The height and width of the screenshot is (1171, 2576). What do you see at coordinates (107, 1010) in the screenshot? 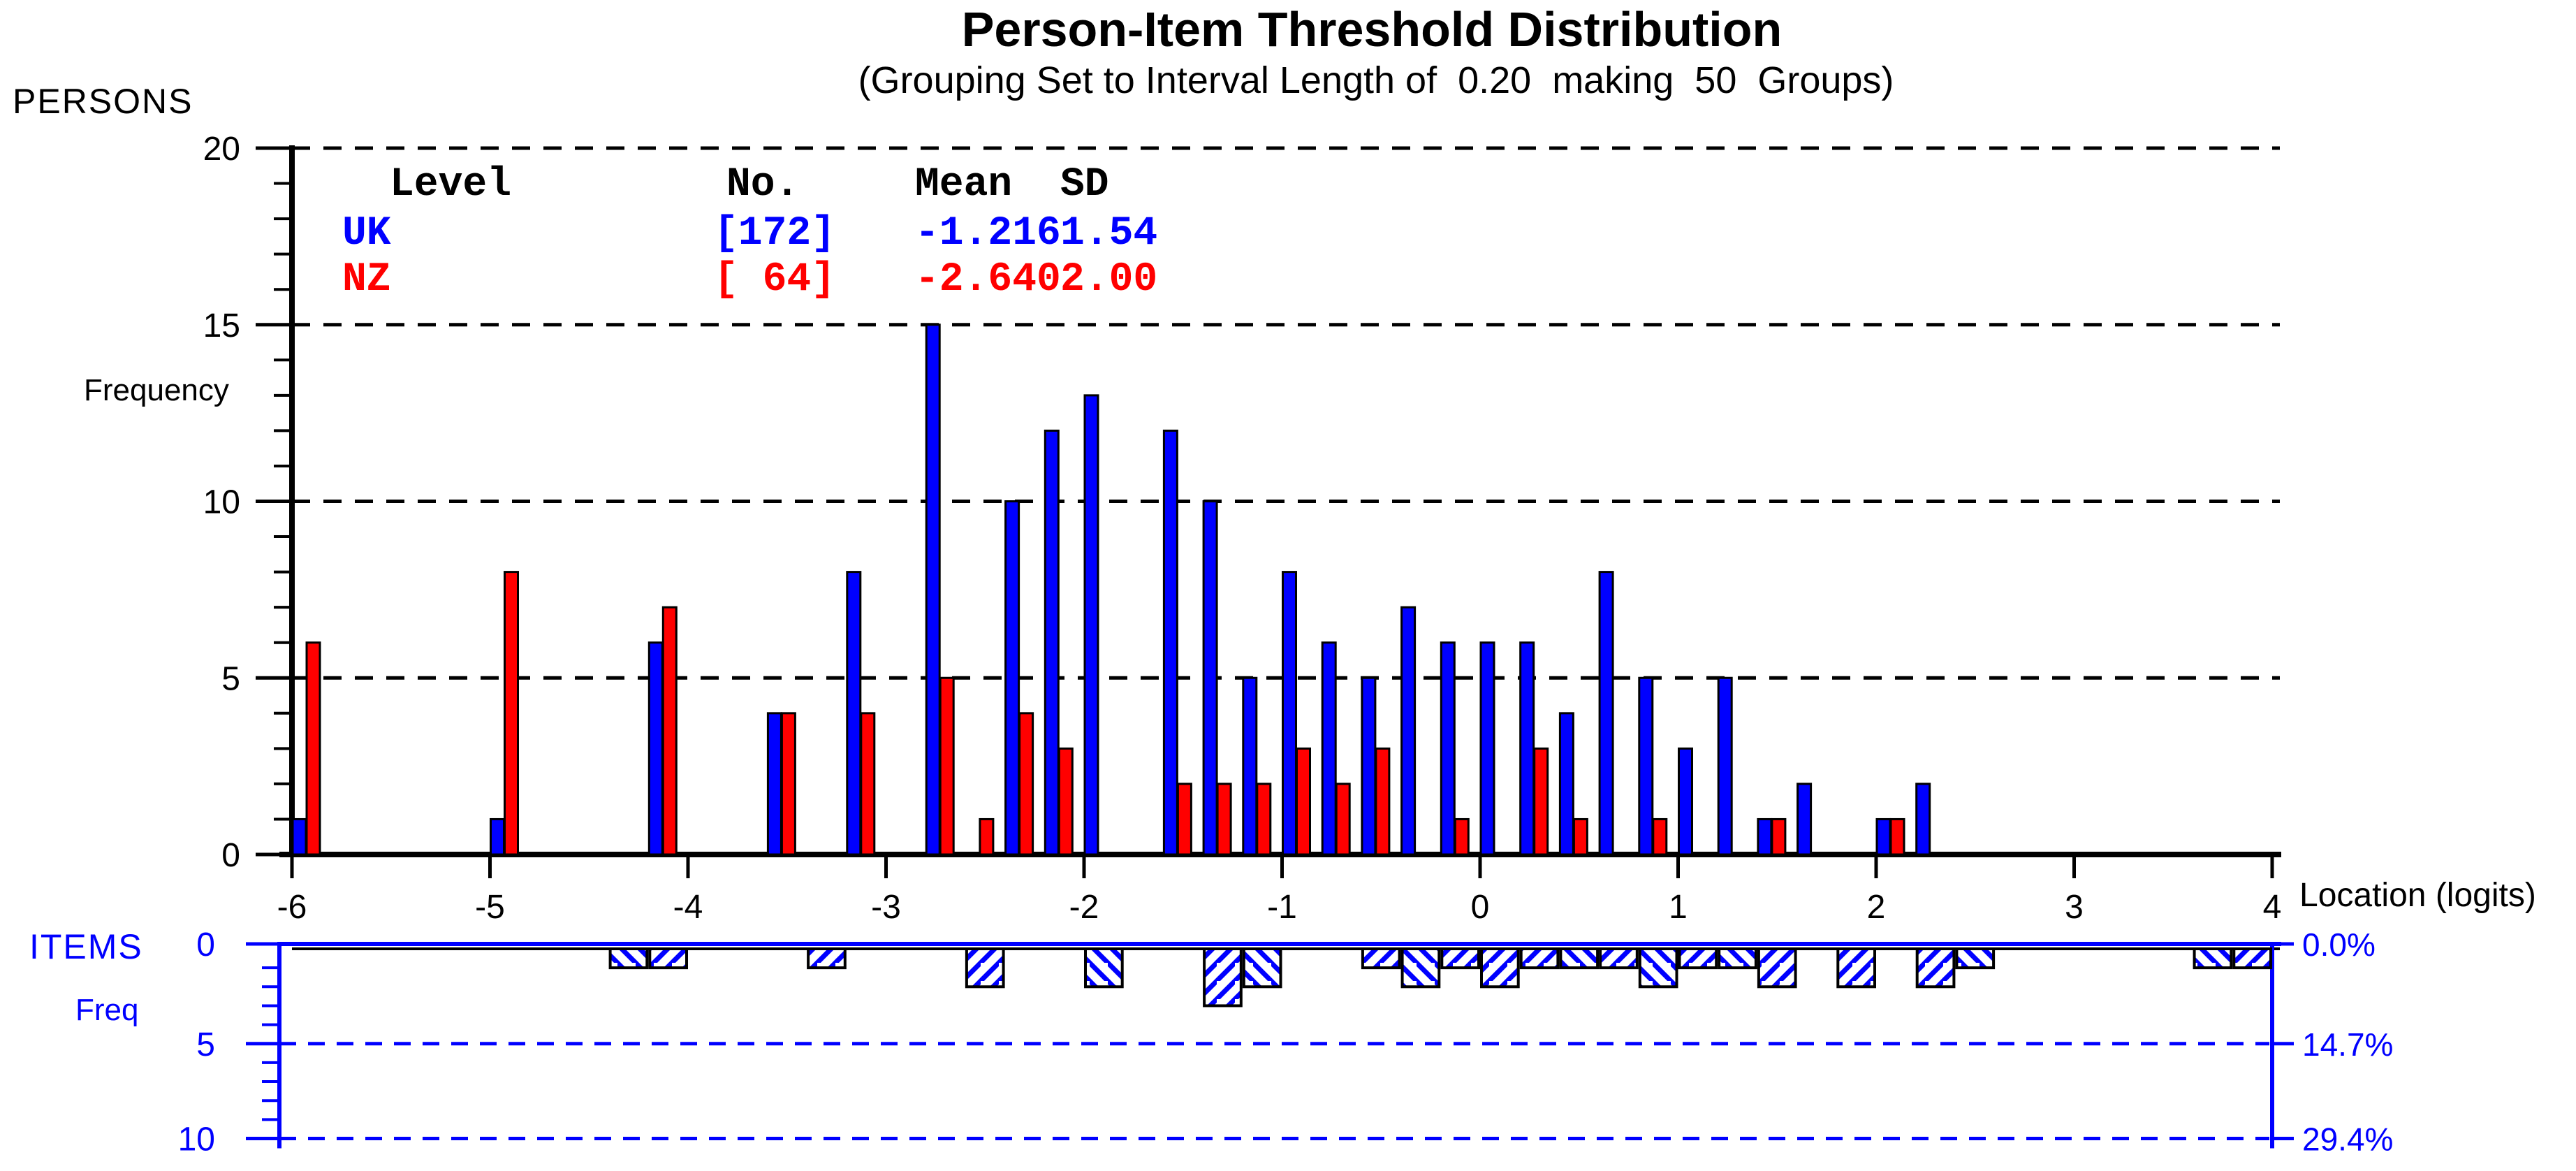
I see `items-y-axis-label: Freq` at bounding box center [107, 1010].